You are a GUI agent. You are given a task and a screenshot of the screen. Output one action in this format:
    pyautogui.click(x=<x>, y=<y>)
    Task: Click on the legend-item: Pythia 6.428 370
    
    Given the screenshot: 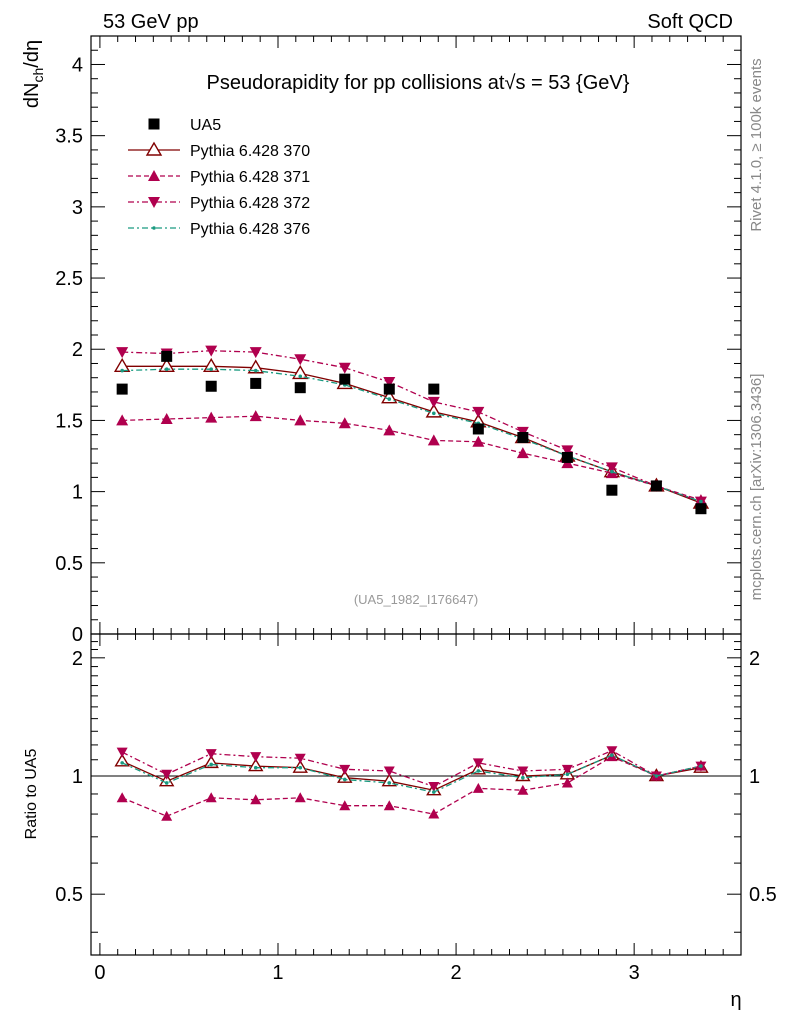 What is the action you would take?
    pyautogui.click(x=219, y=150)
    